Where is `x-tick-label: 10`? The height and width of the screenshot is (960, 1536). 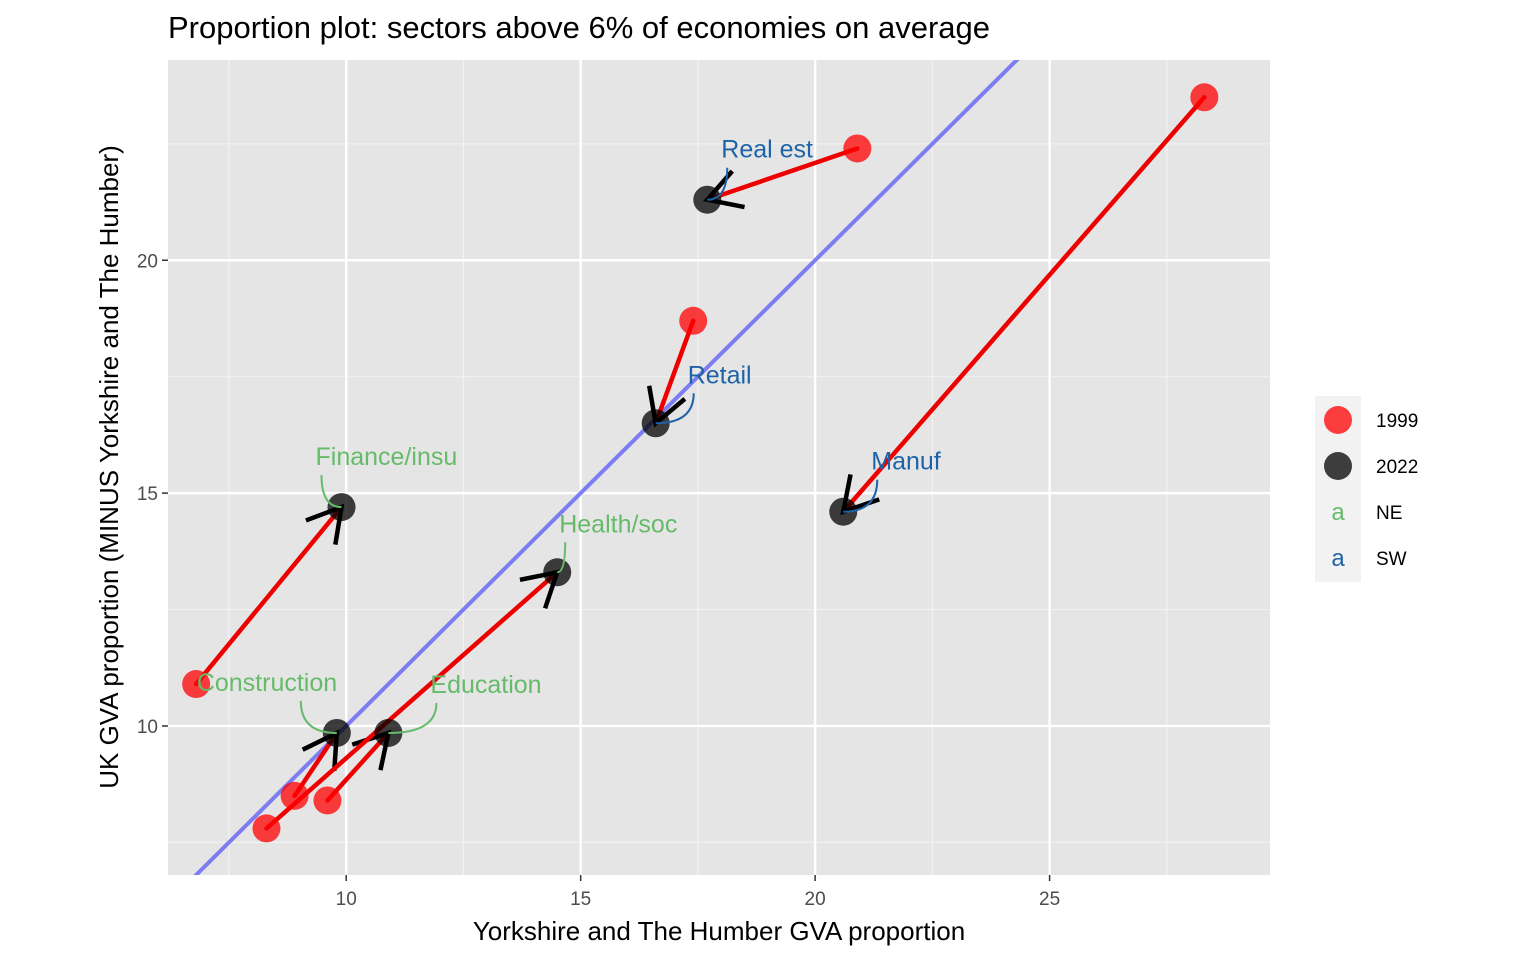 x-tick-label: 10 is located at coordinates (346, 899).